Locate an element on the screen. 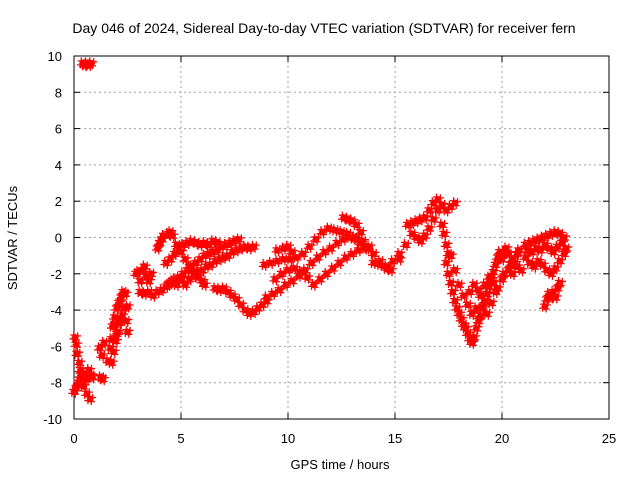 This screenshot has height=480, width=640. x-tick-label: 5 is located at coordinates (180, 438).